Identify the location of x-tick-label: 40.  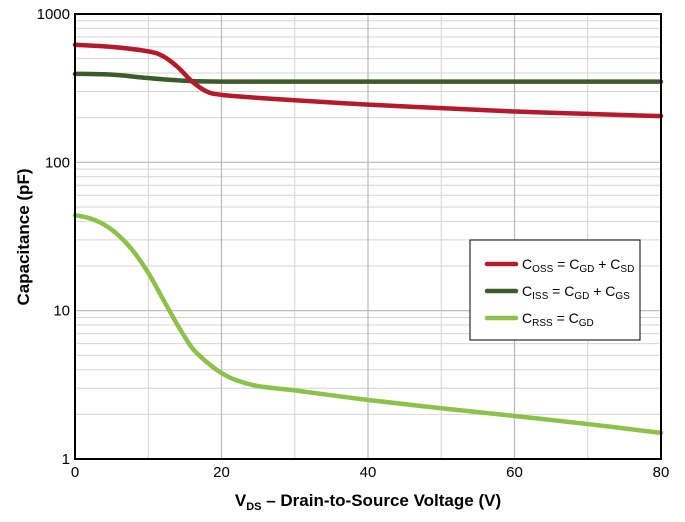
(368, 472).